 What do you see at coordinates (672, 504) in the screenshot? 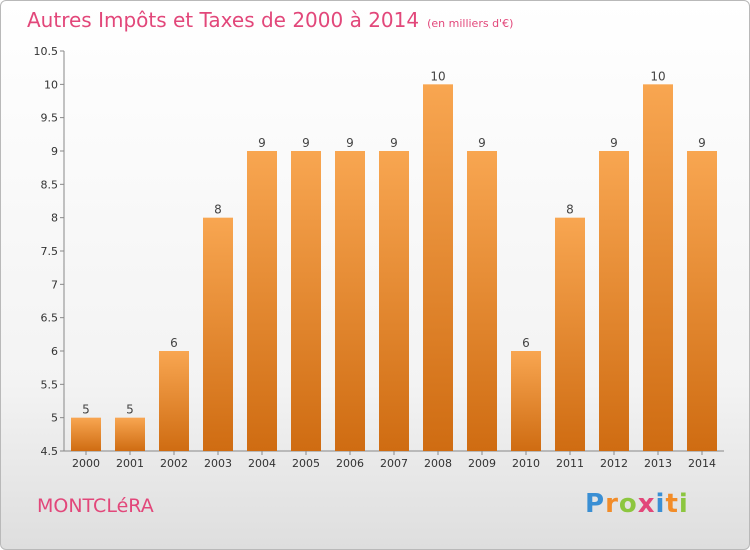
I see `logo-letter: t` at bounding box center [672, 504].